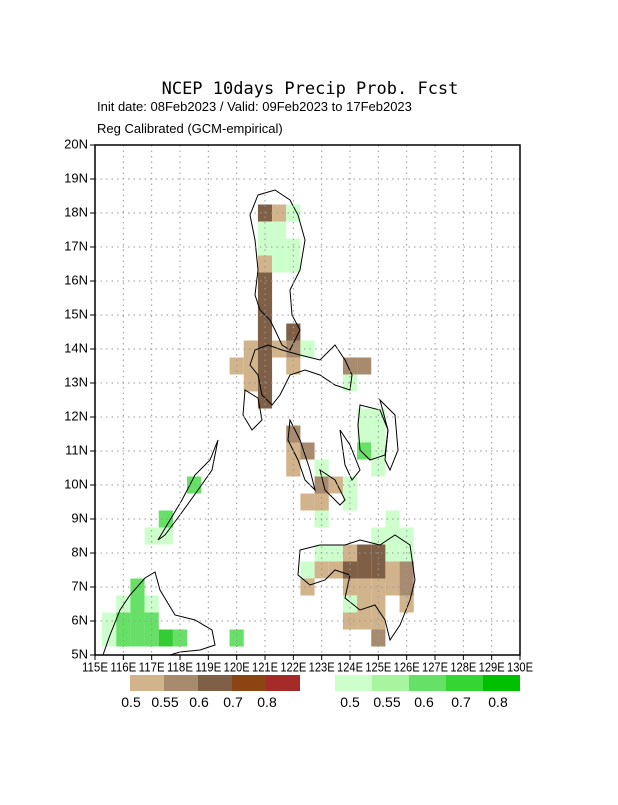  What do you see at coordinates (79, 585) in the screenshot?
I see `y-tick-label: 7N` at bounding box center [79, 585].